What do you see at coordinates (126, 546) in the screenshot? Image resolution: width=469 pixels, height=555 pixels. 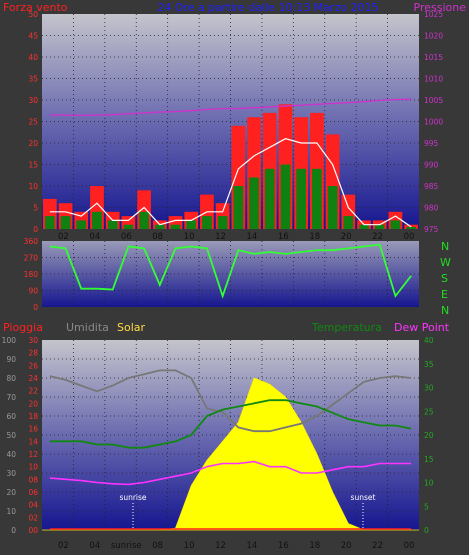 I see `x-tick-label: sunrise` at bounding box center [126, 546].